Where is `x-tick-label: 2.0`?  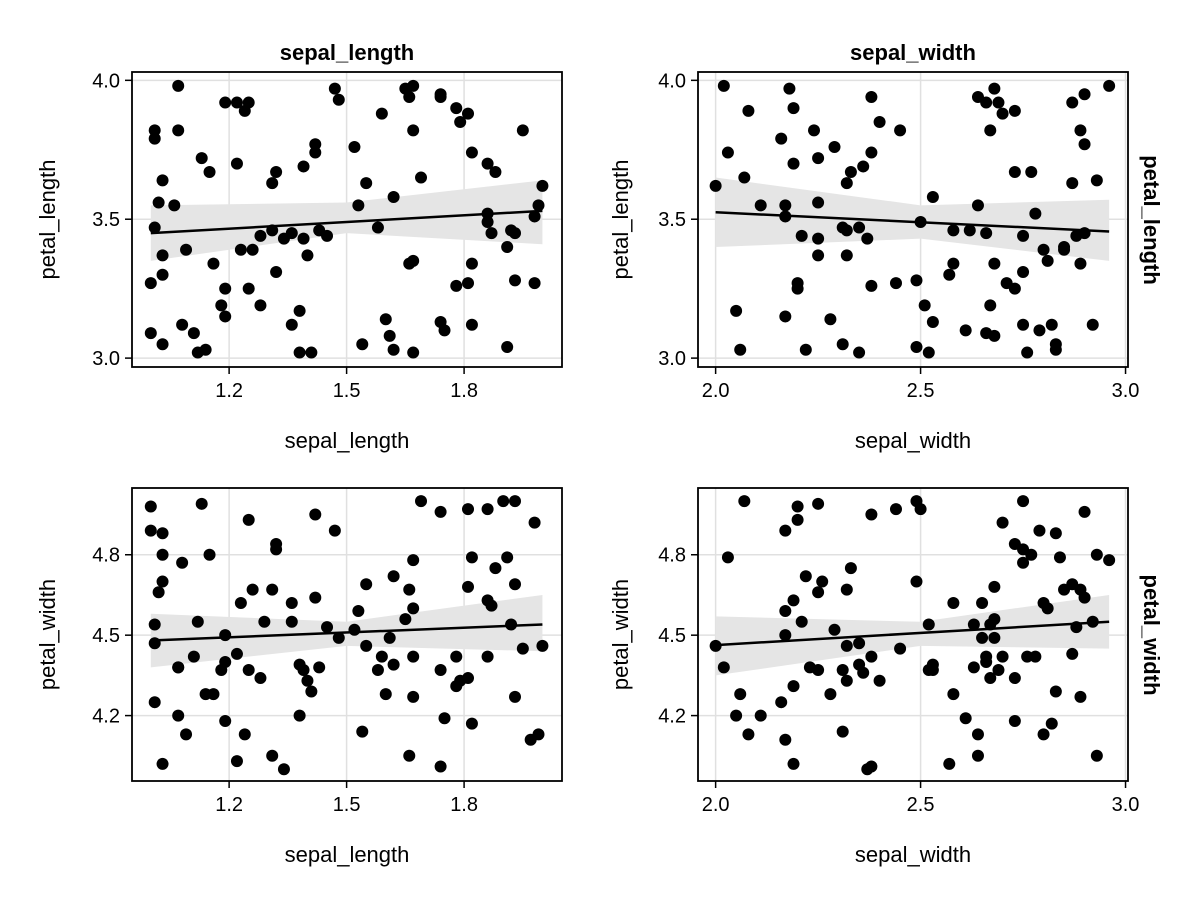
x-tick-label: 2.0 is located at coordinates (716, 391).